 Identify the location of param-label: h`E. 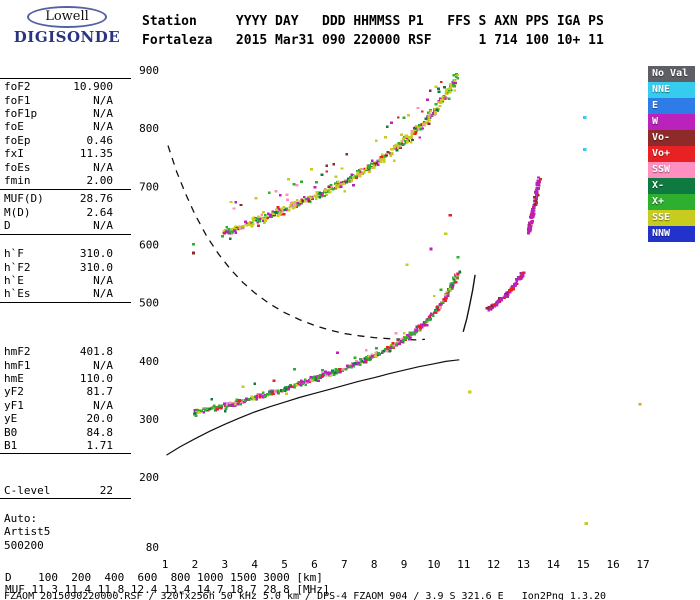
(14, 280).